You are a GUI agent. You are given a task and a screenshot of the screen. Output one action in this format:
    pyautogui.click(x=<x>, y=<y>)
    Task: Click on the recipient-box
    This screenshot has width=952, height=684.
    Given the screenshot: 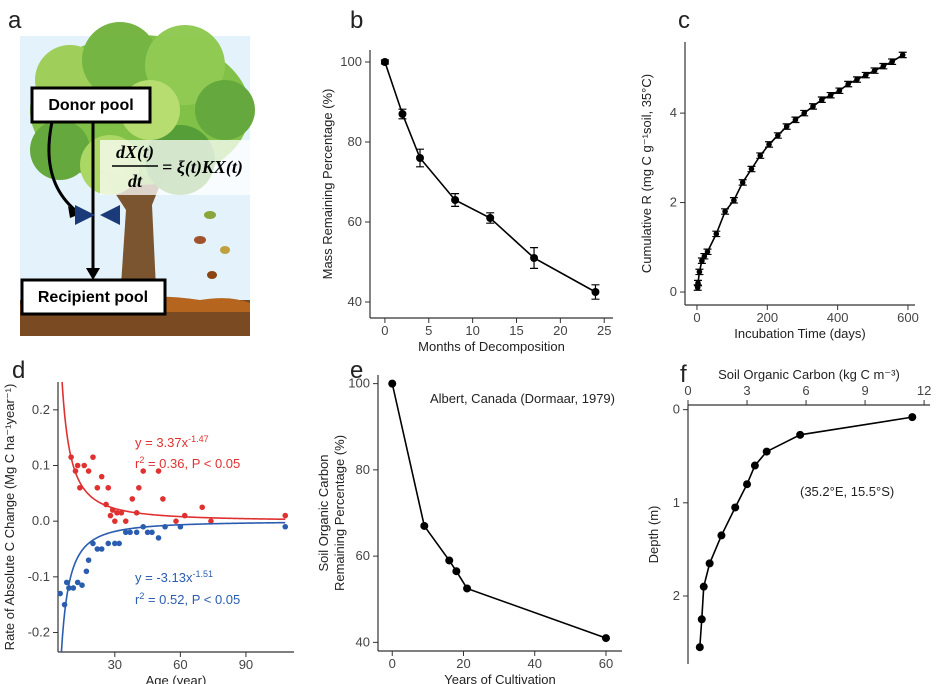 What is the action you would take?
    pyautogui.click(x=93, y=297)
    